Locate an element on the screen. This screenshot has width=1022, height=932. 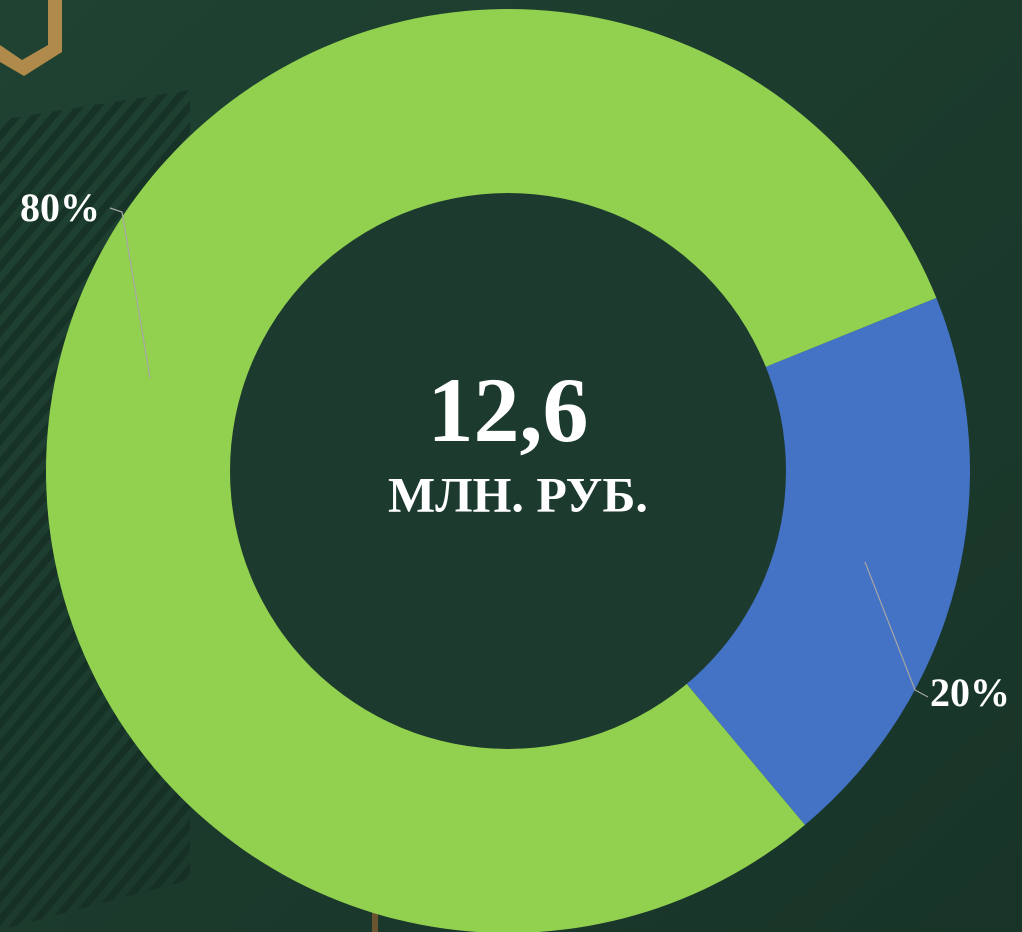
center-label: МЛН. РУБ. is located at coordinates (518, 494).